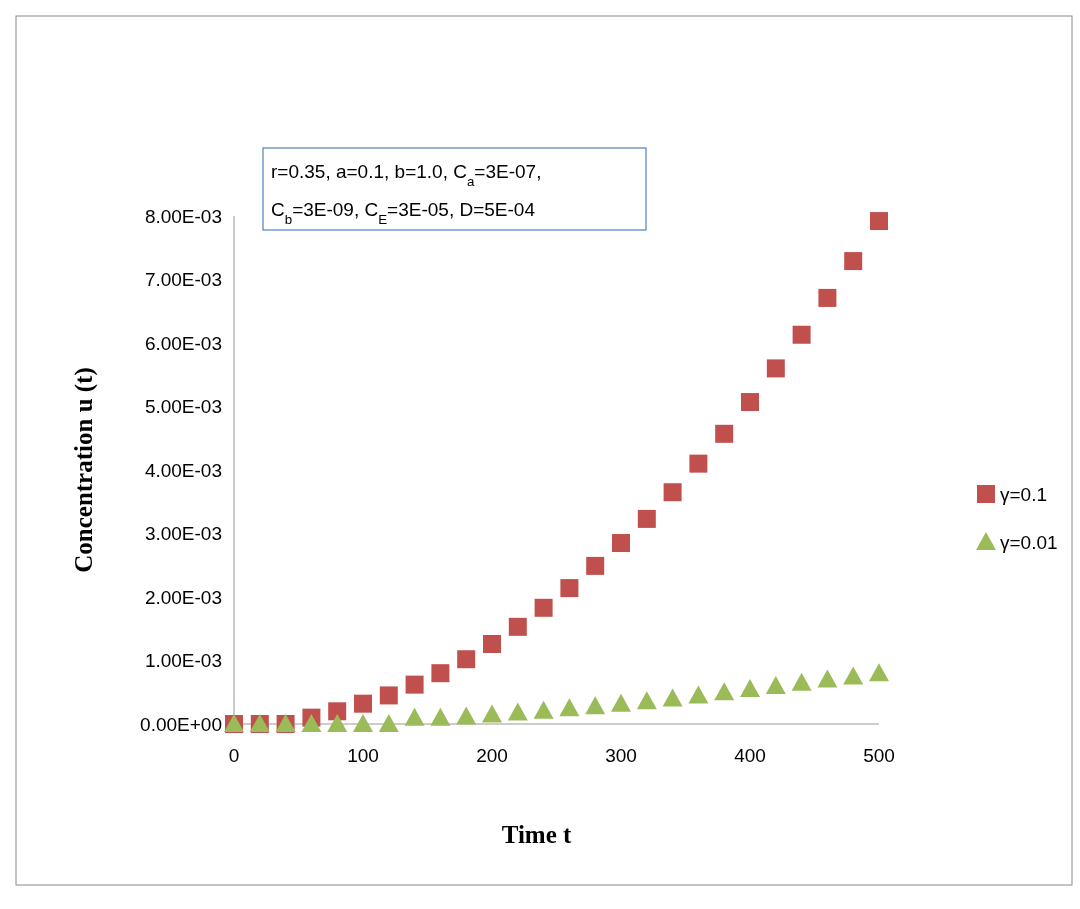 The image size is (1080, 909). Describe the element at coordinates (621, 755) in the screenshot. I see `x-tick-label: 300` at that location.